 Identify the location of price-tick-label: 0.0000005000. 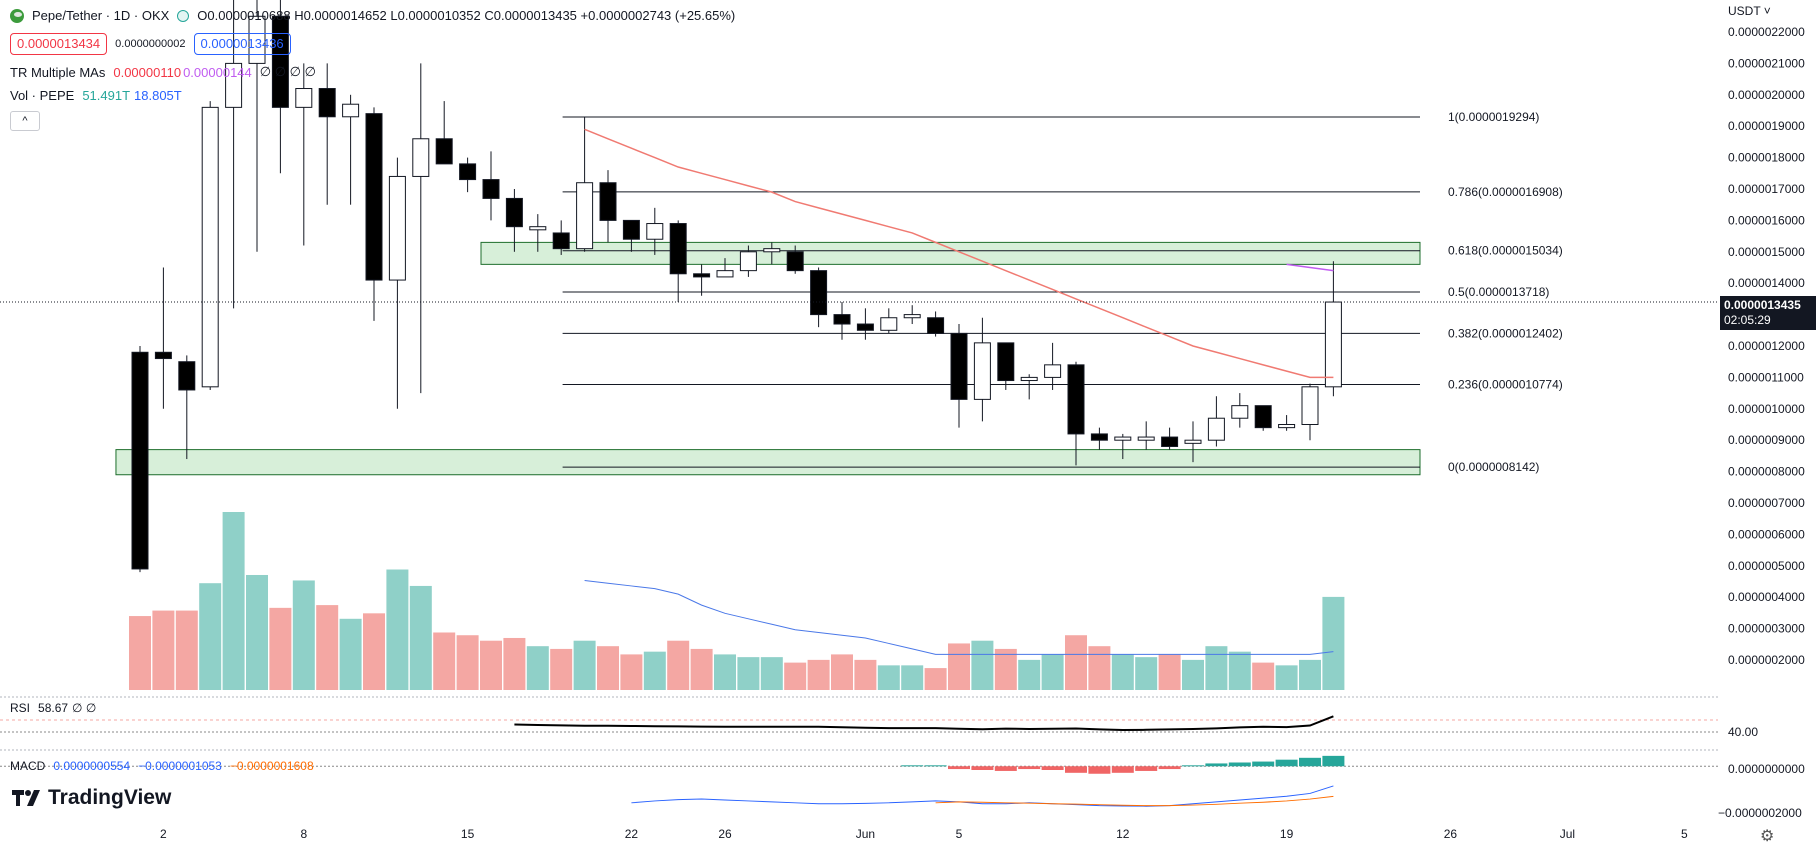
(1766, 566).